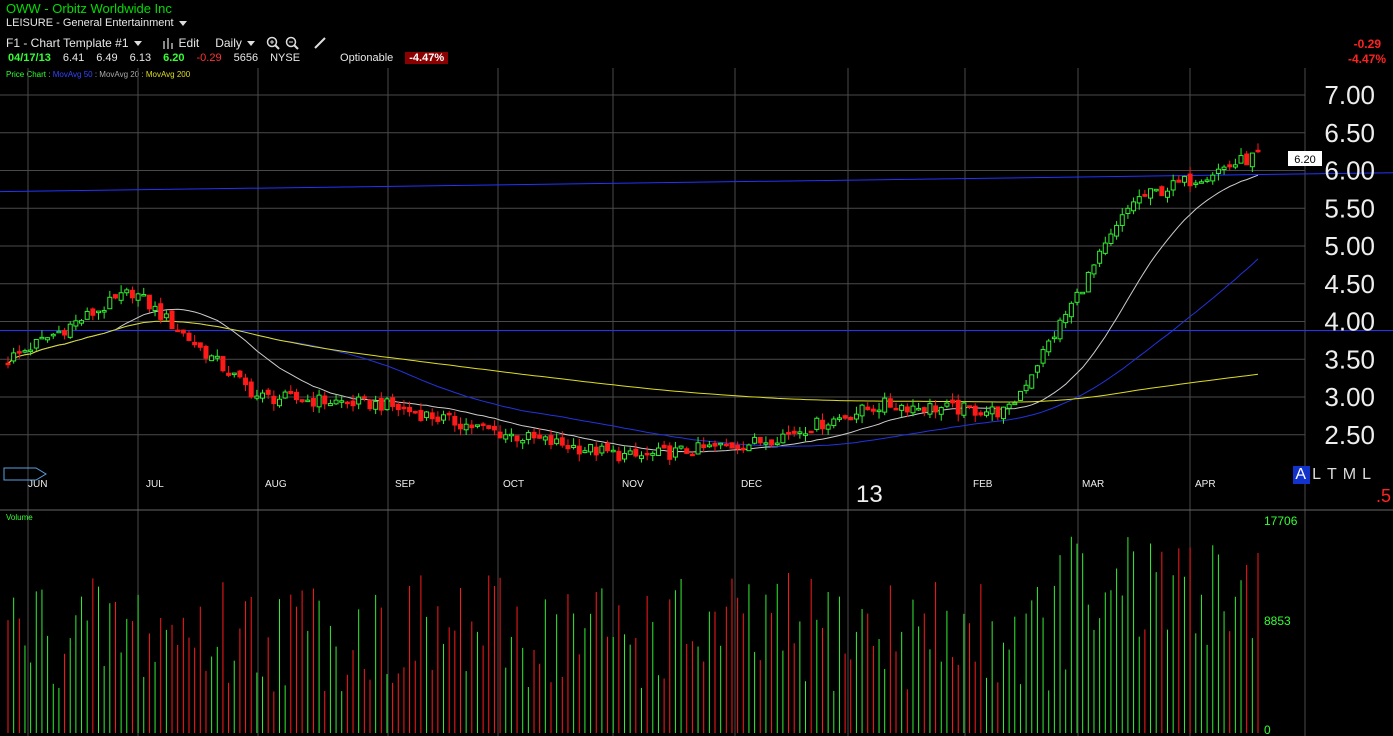 The image size is (1393, 736). Describe the element at coordinates (168, 74) in the screenshot. I see `legend-ma200: MovAvg 200` at that location.